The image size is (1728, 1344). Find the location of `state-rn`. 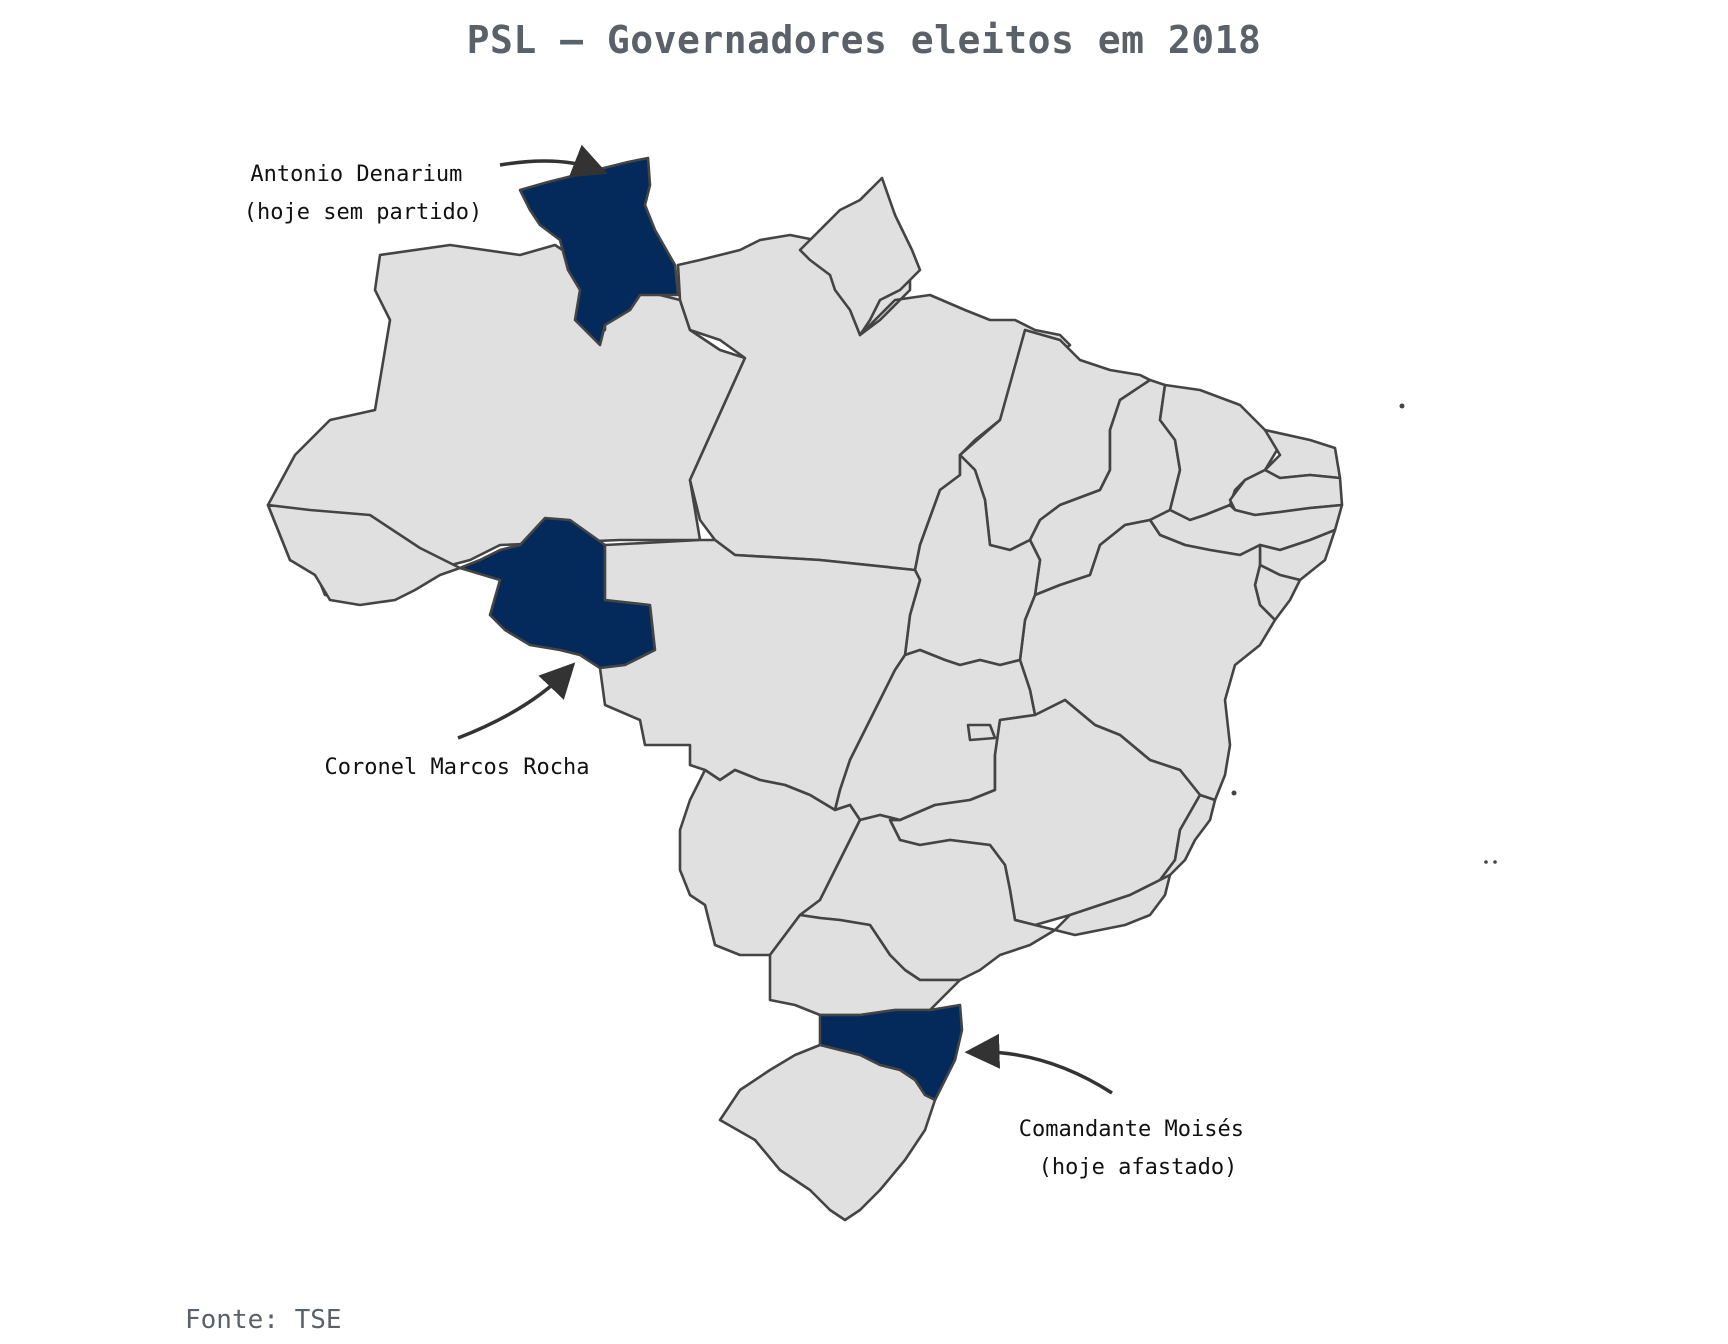

state-rn is located at coordinates (1302, 454).